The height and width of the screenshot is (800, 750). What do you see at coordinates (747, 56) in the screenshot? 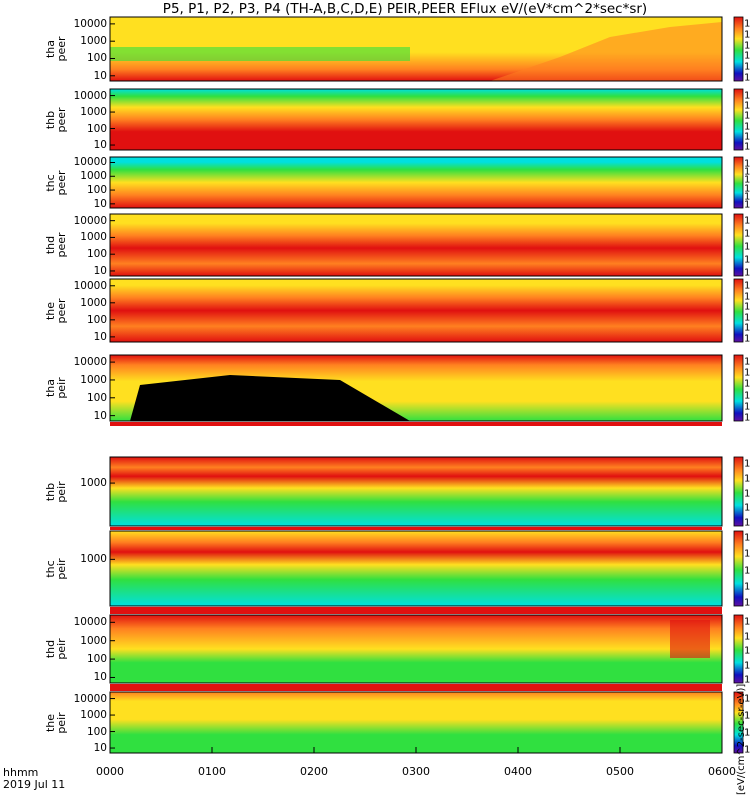
I see `colorbar-tick-tha-peer-3: 105` at bounding box center [747, 56].